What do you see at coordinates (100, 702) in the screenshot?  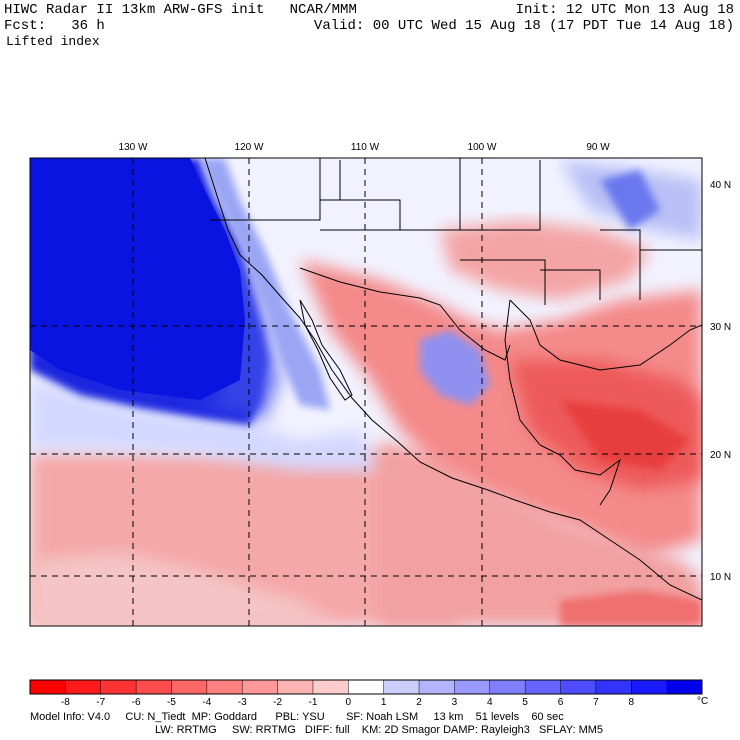 I see `colorbar-tick-label: -7` at bounding box center [100, 702].